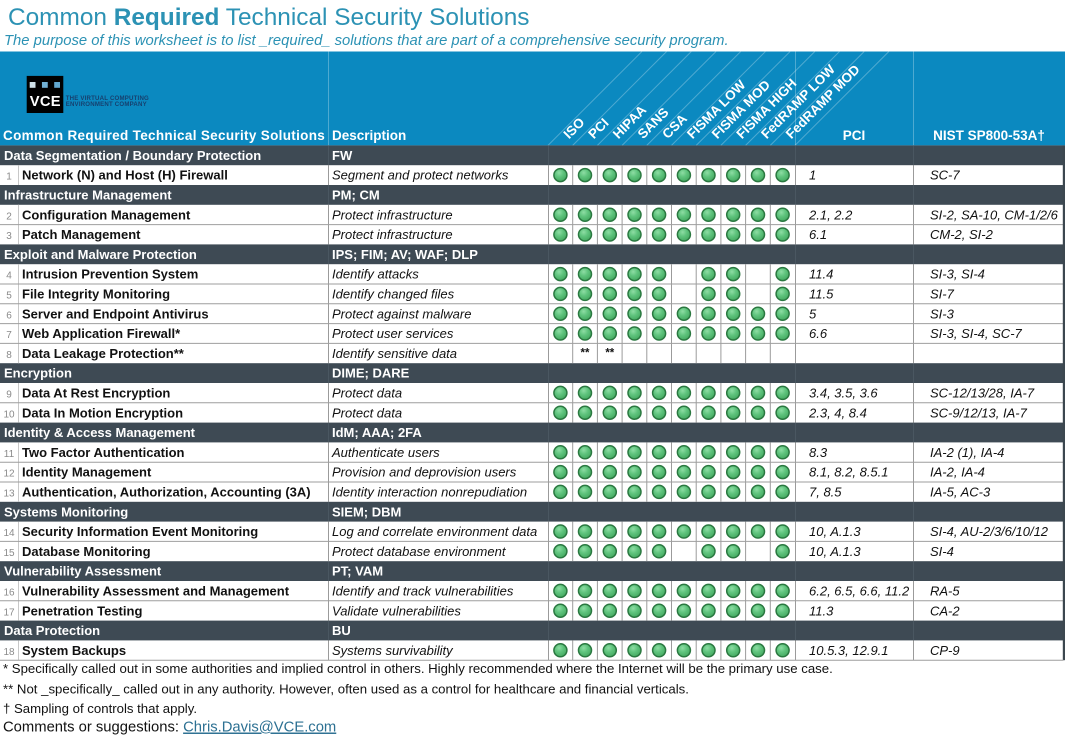  Describe the element at coordinates (945, 591) in the screenshot. I see `svg-text: RA-5` at that location.